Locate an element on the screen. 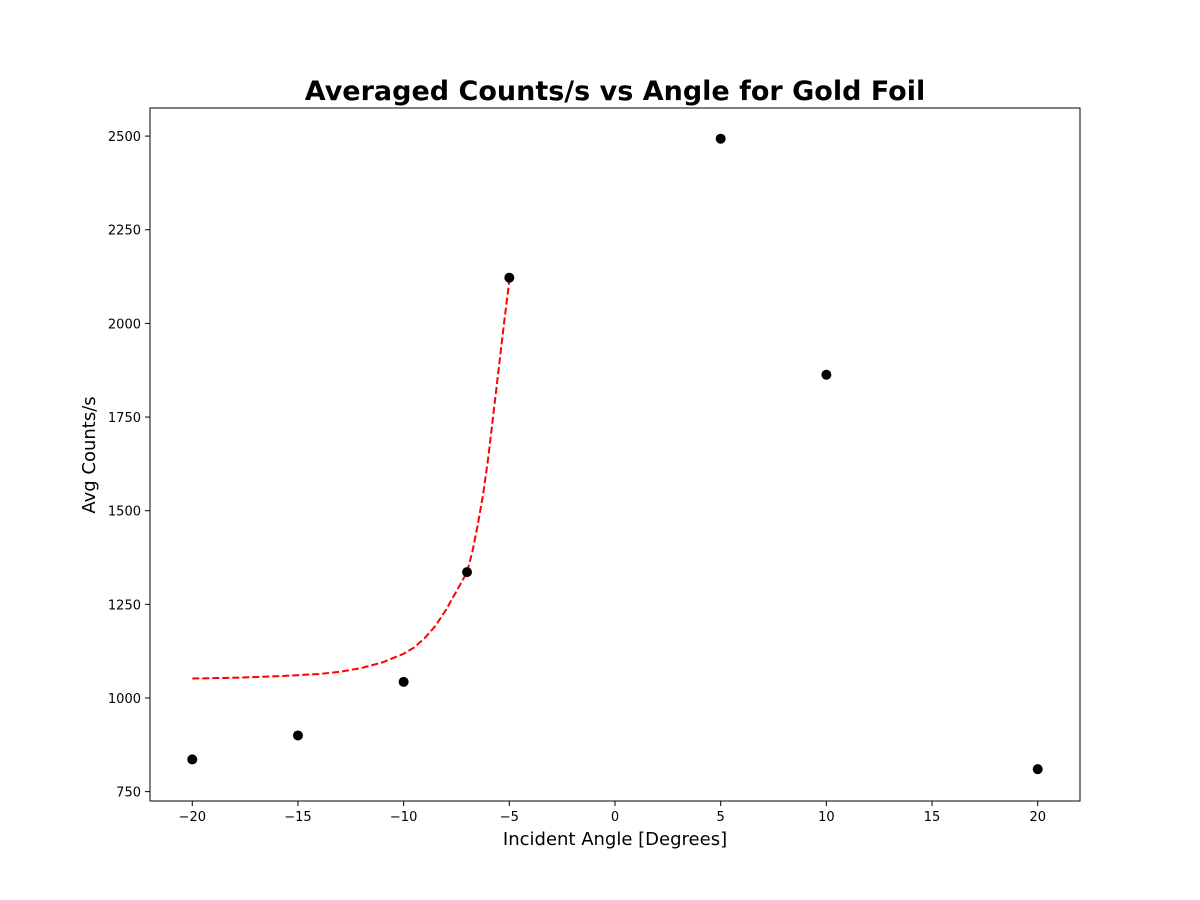 The image size is (1200, 900). y-tick-label: 2000 is located at coordinates (124, 324).